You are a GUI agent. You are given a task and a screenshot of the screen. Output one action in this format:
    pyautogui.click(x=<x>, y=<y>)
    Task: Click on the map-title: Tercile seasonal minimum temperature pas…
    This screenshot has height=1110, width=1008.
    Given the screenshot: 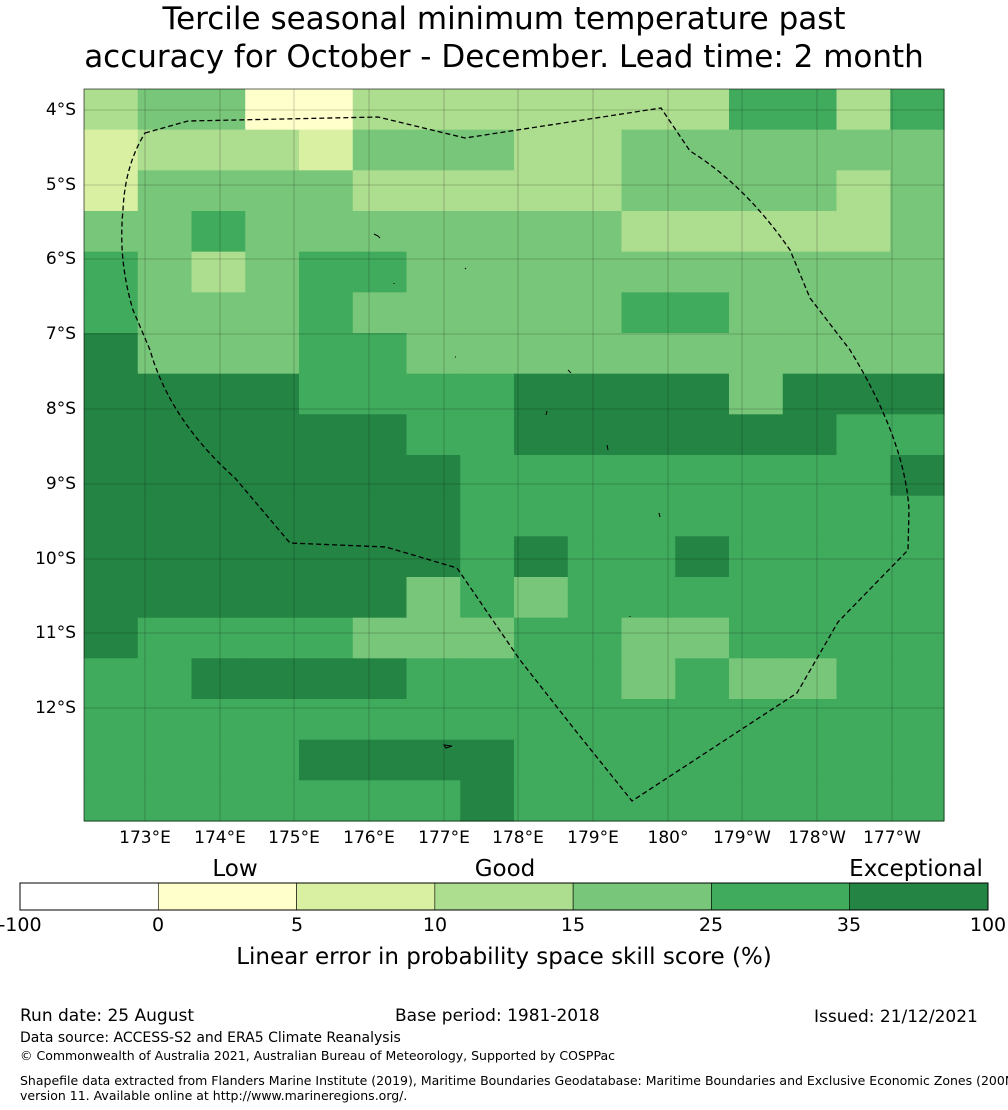 What is the action you would take?
    pyautogui.click(x=504, y=38)
    